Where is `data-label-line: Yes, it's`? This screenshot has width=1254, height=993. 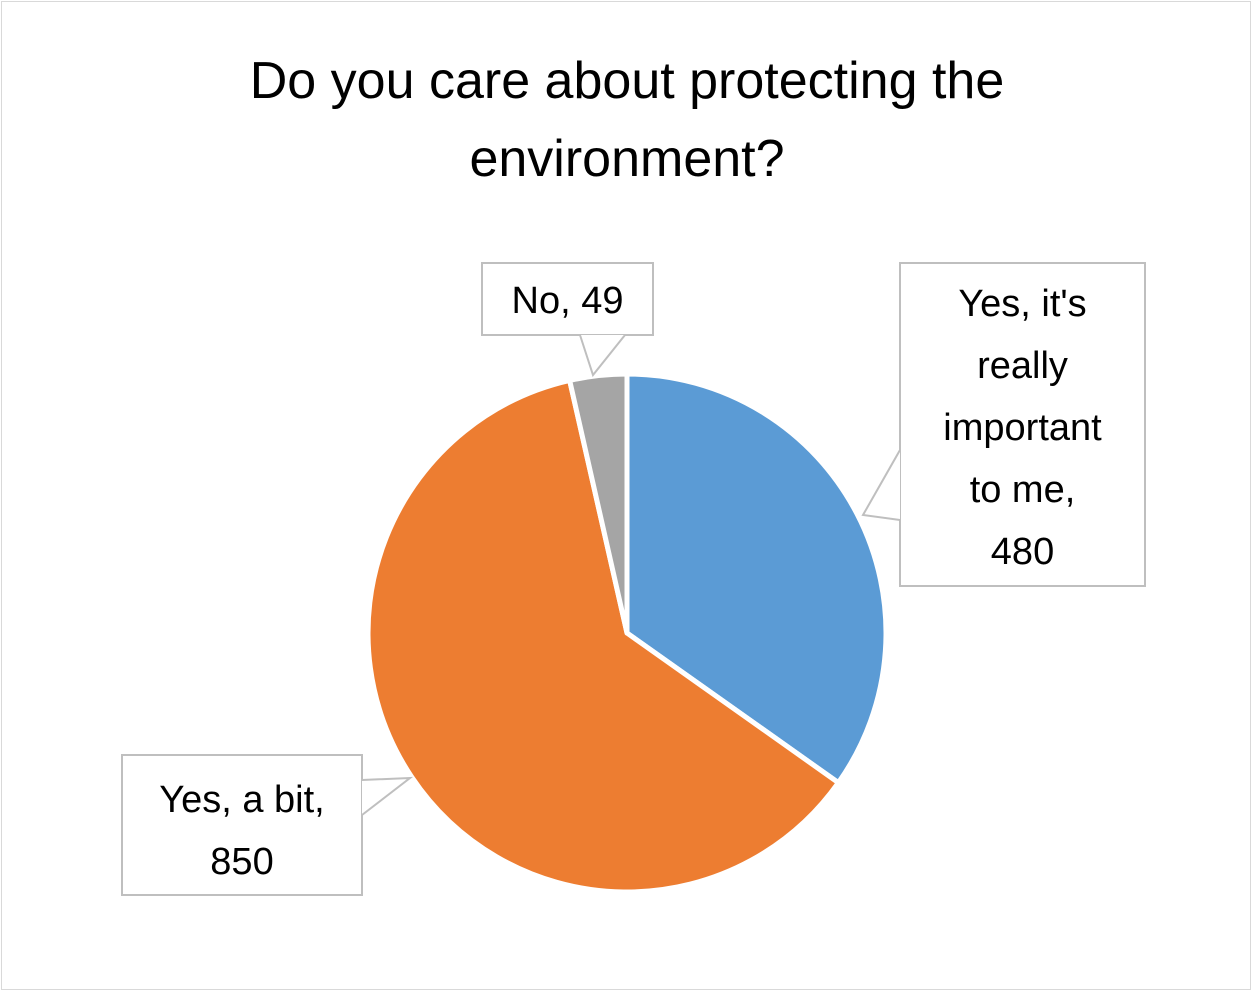
data-label-line: Yes, it's is located at coordinates (1022, 304).